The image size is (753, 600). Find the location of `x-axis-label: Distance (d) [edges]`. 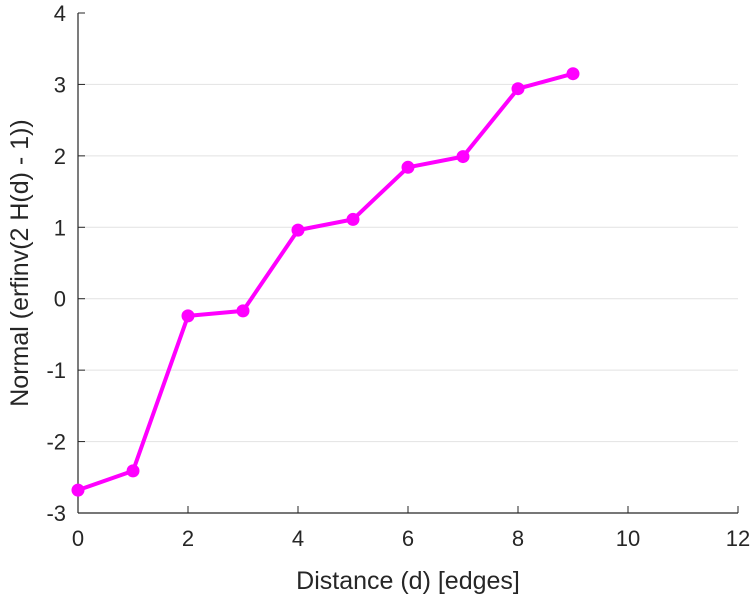

x-axis-label: Distance (d) [edges] is located at coordinates (408, 581).